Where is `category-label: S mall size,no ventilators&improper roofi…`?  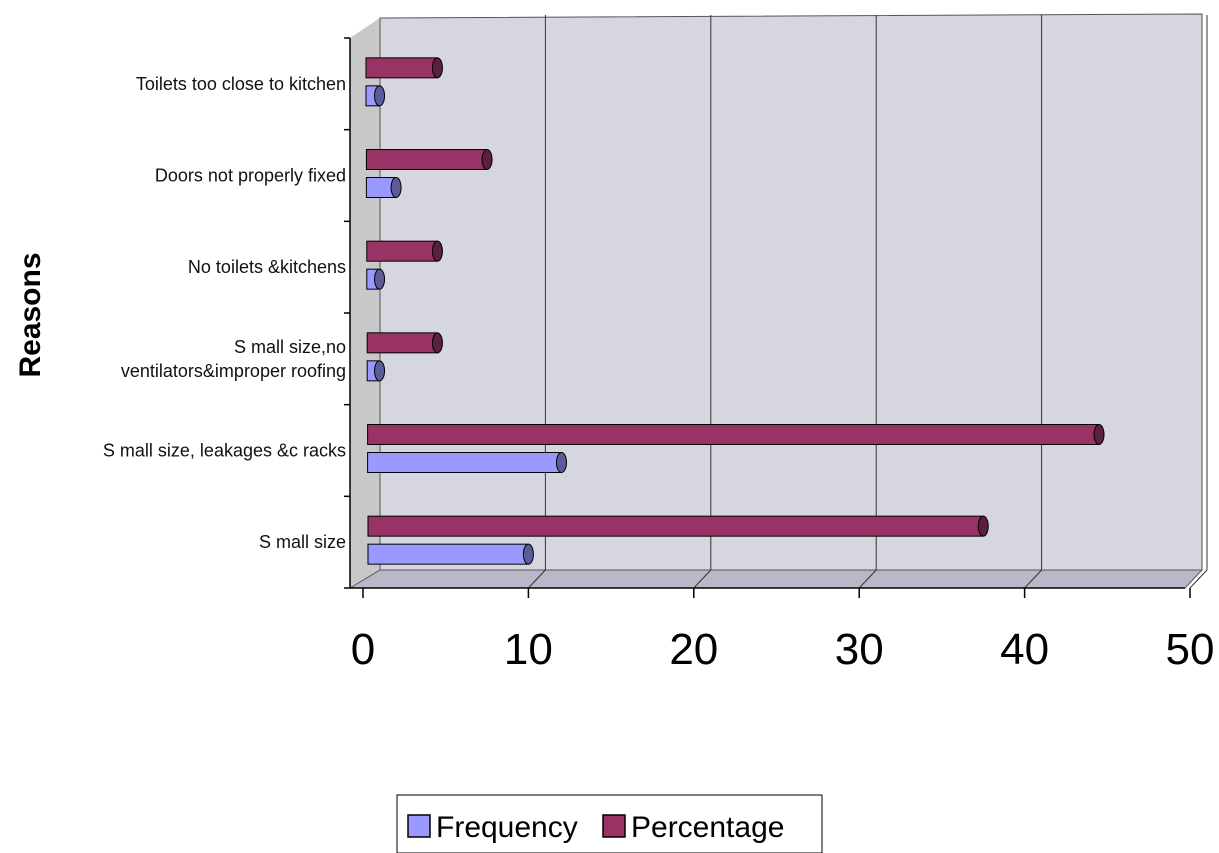
category-label: S mall size,no ventilators&improper roofi… is located at coordinates (233, 359).